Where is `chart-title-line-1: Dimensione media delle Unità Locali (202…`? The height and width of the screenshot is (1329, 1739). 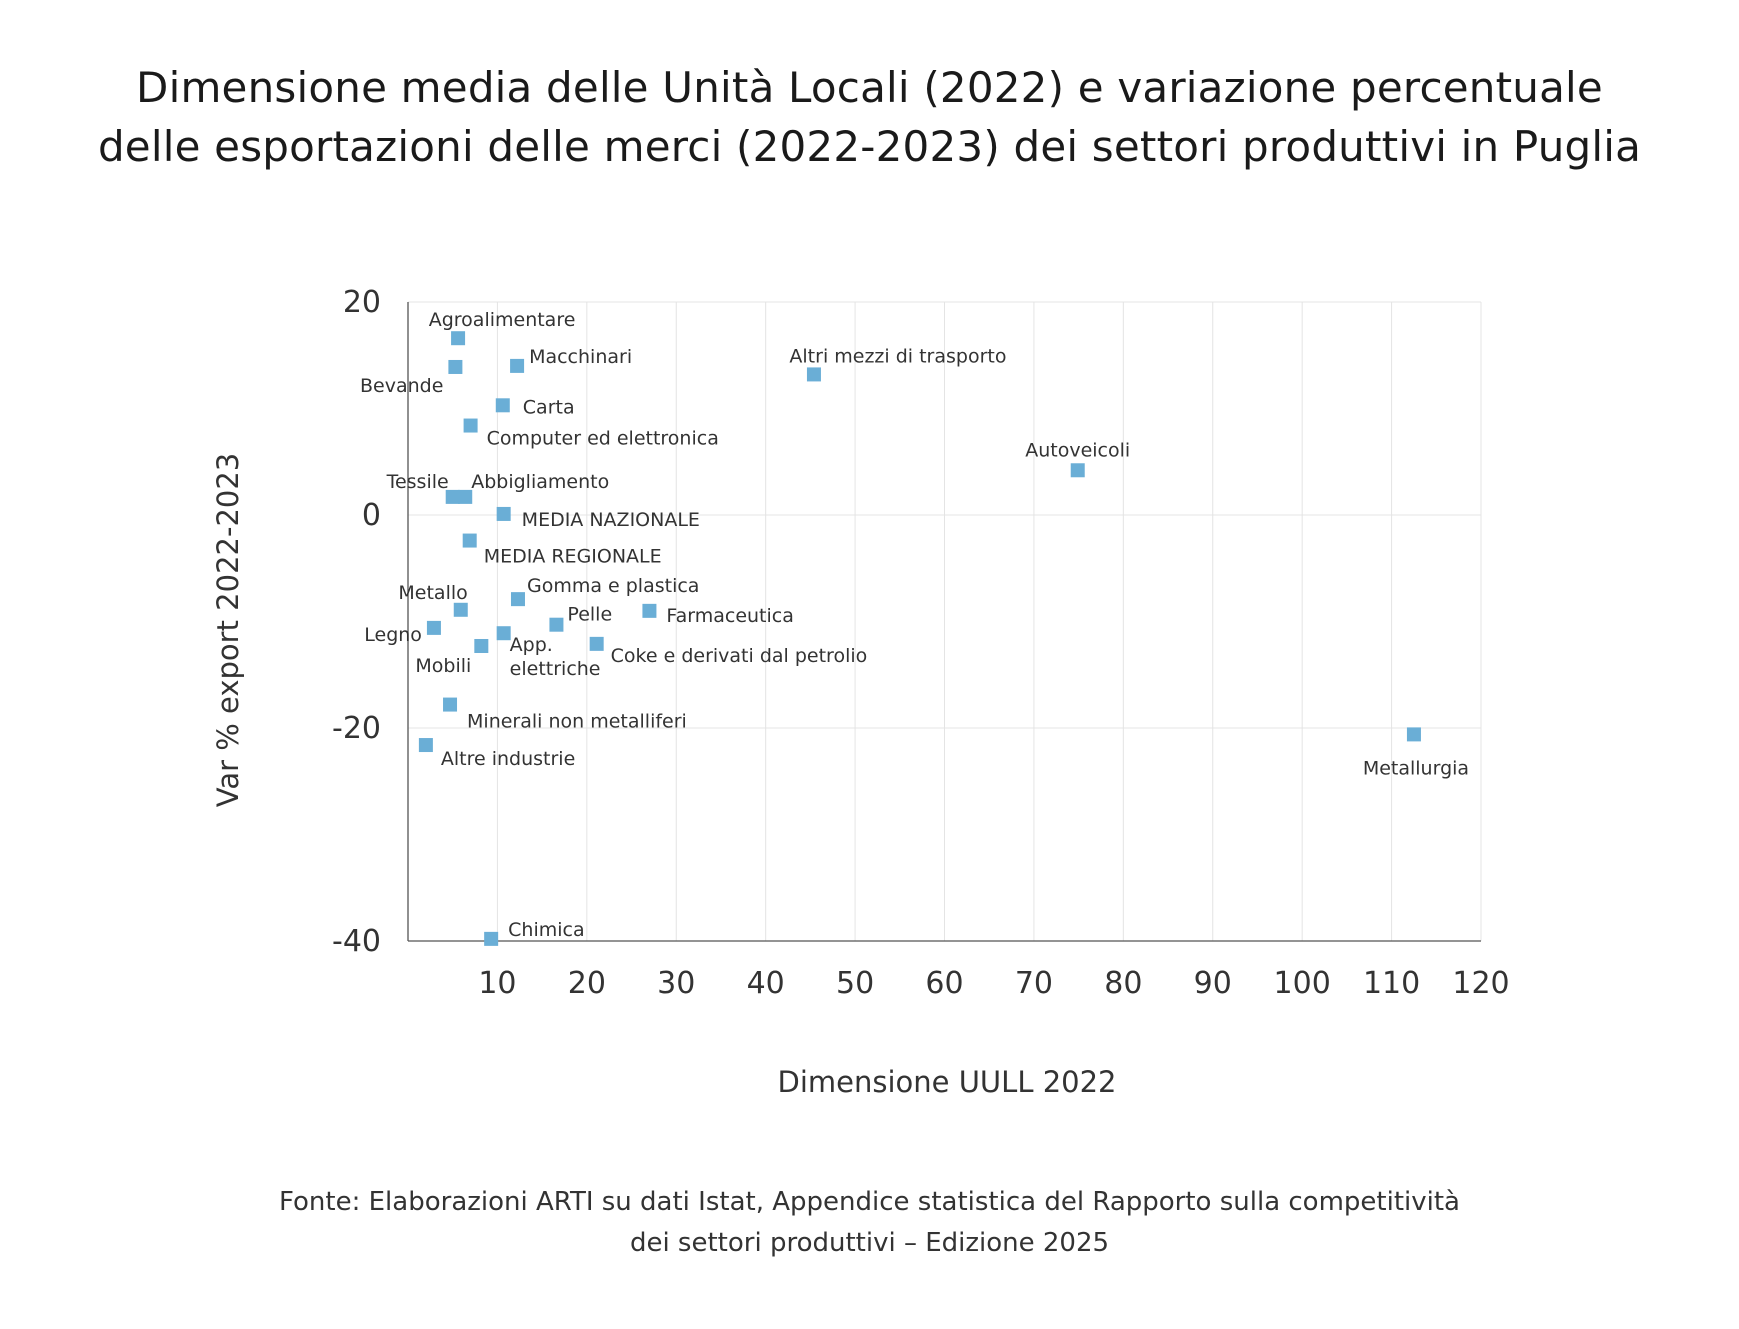 chart-title-line-1: Dimensione media delle Unità Locali (202… is located at coordinates (869, 87).